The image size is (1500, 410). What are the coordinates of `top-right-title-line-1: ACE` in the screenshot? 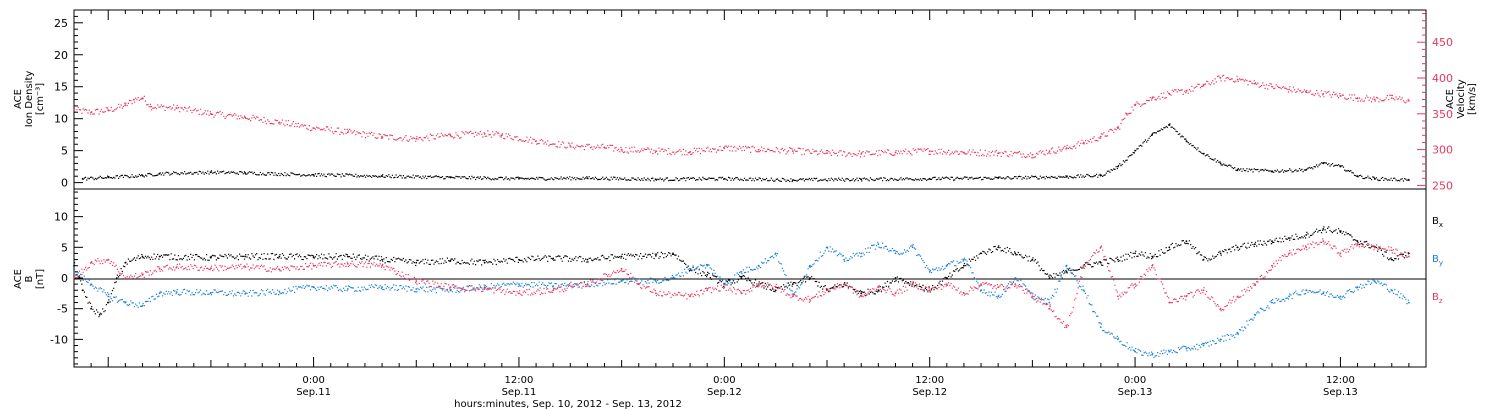 It's located at (1450, 99).